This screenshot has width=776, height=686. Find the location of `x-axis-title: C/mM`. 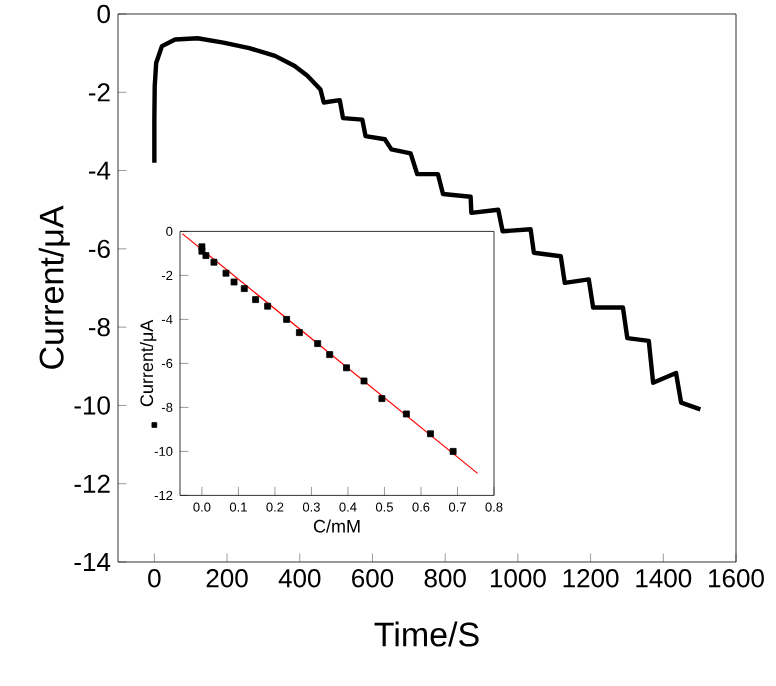

x-axis-title: C/mM is located at coordinates (336, 526).